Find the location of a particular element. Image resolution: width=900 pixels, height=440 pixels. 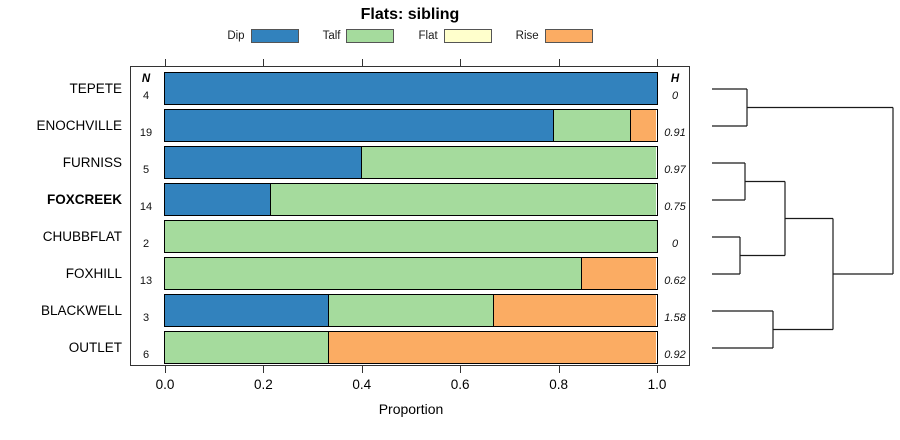

bar-row-outlet is located at coordinates (410, 347).